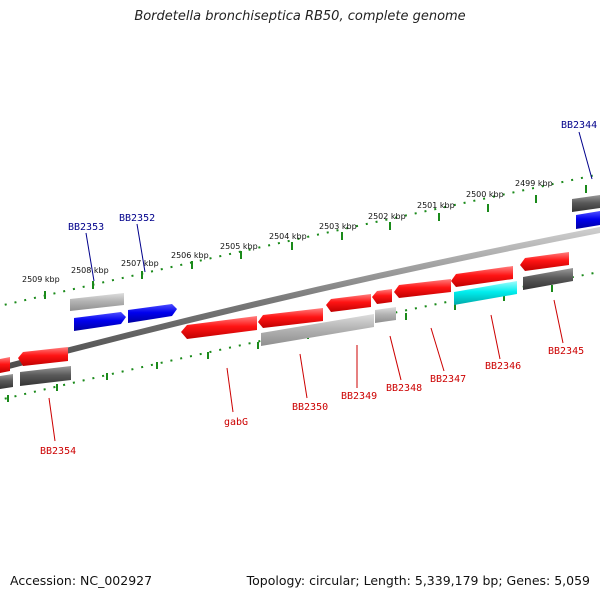 This screenshot has height=600, width=600. What do you see at coordinates (579, 125) in the screenshot?
I see `gene-label: BB2344` at bounding box center [579, 125].